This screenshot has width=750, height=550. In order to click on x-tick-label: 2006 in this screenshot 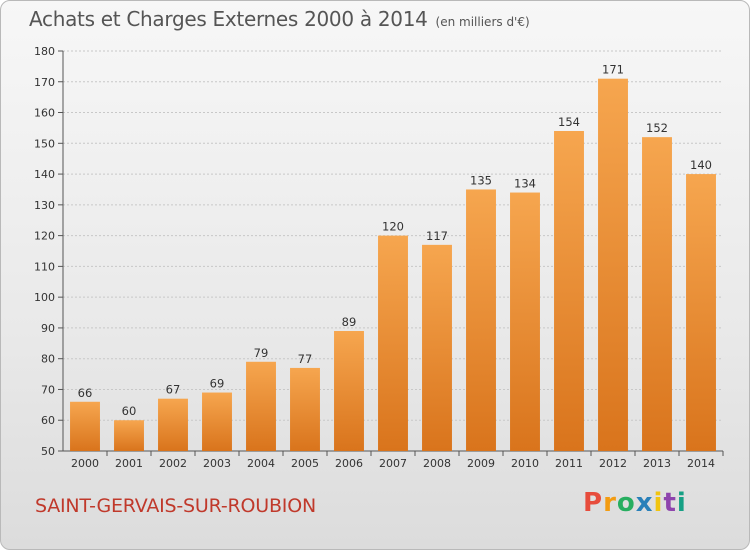, I will do `click(349, 463)`.